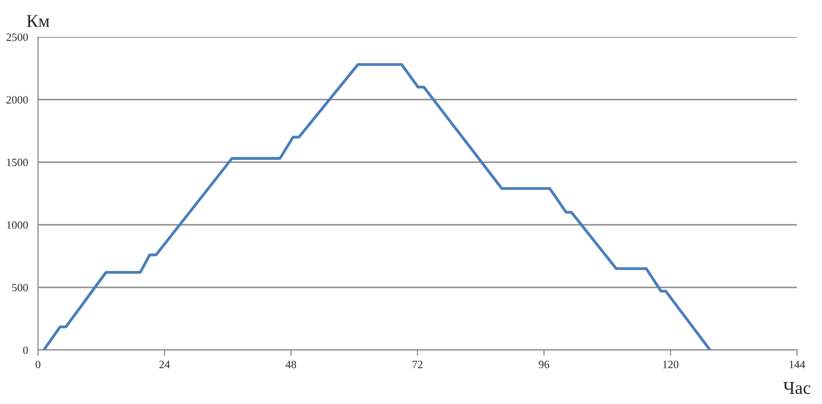 The height and width of the screenshot is (404, 822). I want to click on x-tick-label: 144, so click(798, 364).